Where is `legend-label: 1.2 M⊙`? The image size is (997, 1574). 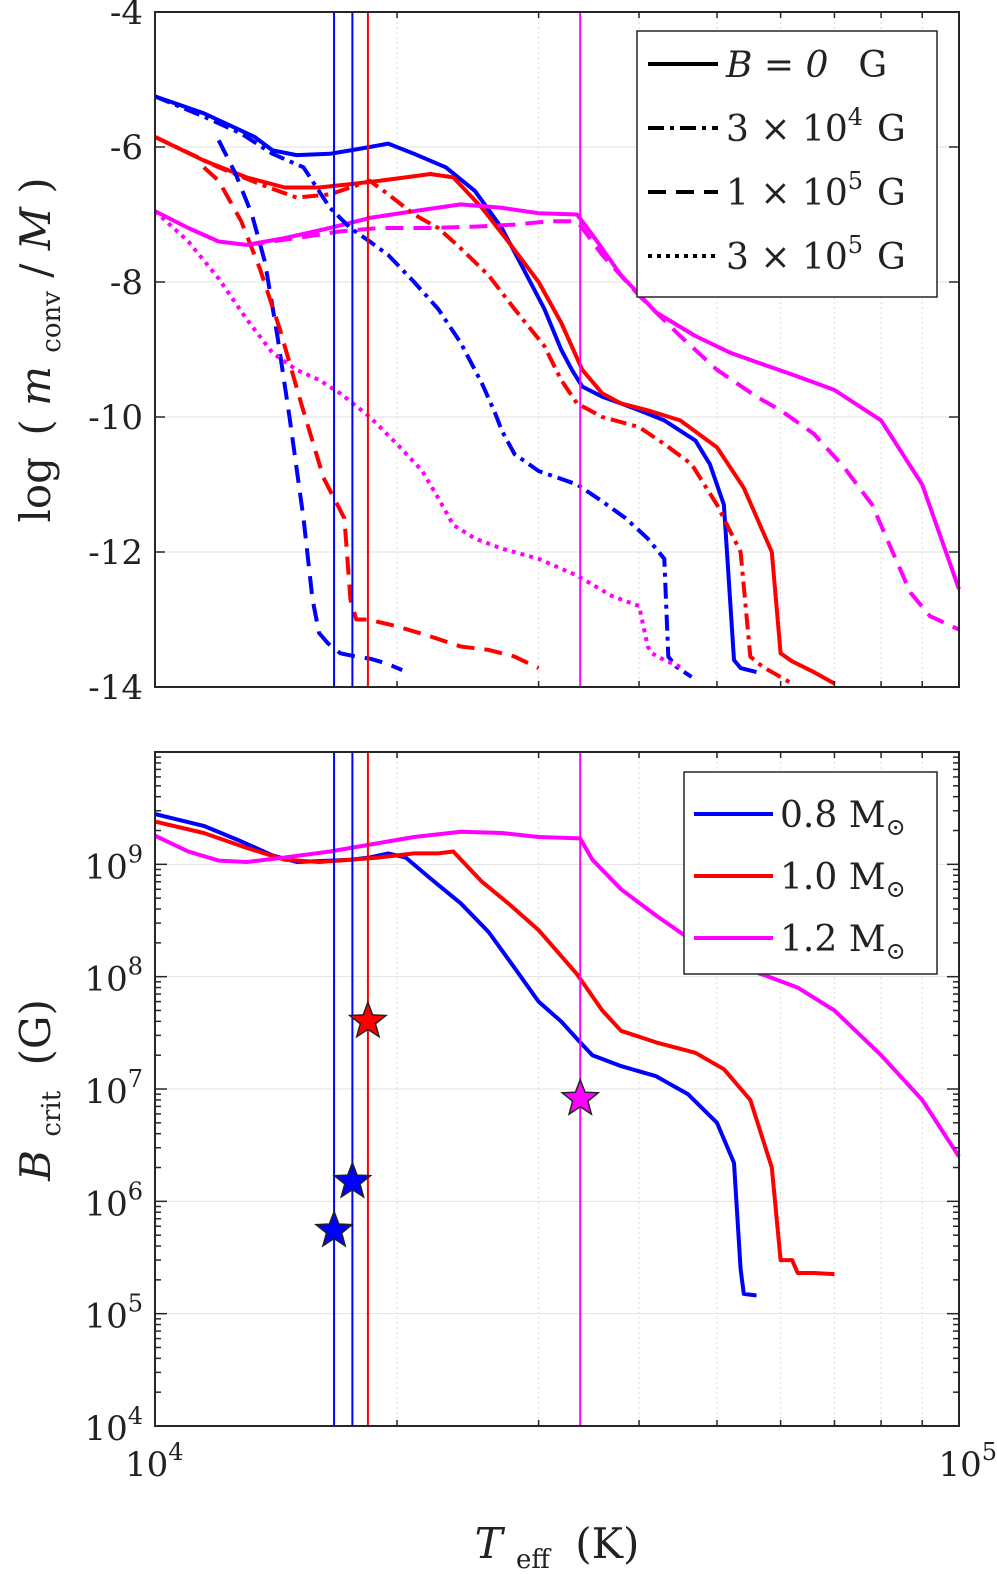 legend-label: 1.2 M⊙ is located at coordinates (843, 942).